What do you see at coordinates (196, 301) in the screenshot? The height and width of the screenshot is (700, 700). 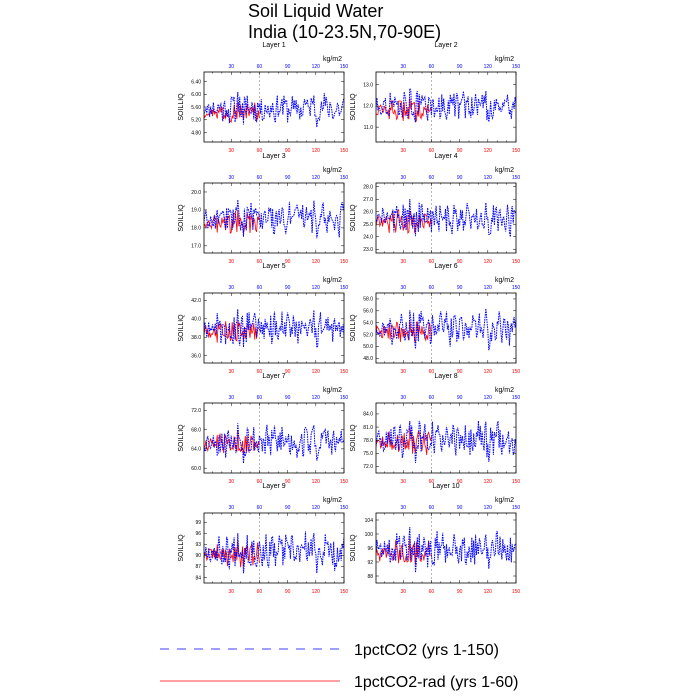 I see `y-tick-label: 42.0` at bounding box center [196, 301].